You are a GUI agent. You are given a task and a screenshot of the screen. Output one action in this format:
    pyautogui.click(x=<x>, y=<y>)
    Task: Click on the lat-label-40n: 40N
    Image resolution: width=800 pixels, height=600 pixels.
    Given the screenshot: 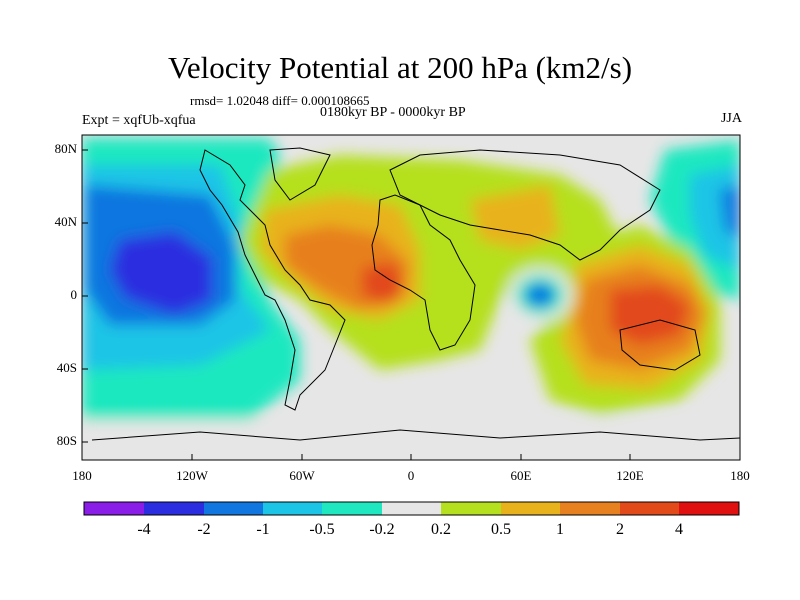 What is the action you would take?
    pyautogui.click(x=65, y=221)
    